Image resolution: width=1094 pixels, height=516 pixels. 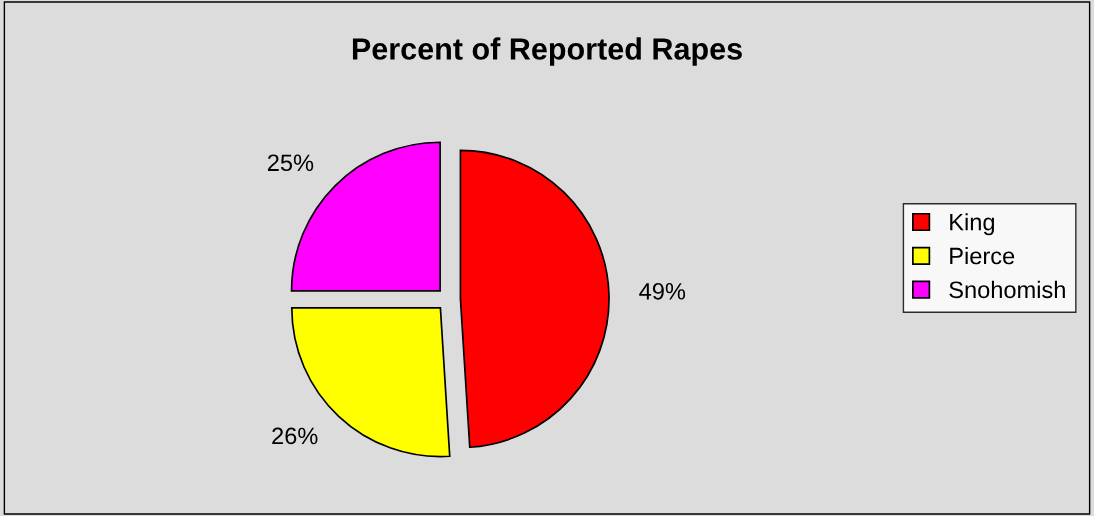 I want to click on data-label: 25%, so click(x=290, y=163).